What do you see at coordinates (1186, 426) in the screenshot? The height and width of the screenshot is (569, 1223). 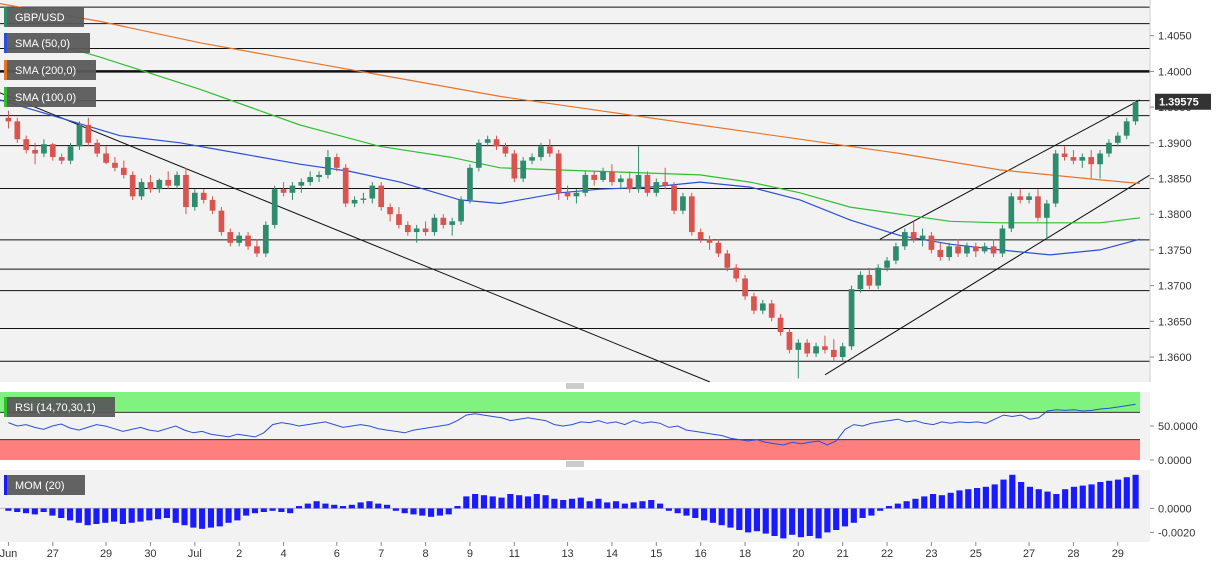 I see `rsi-axis-background` at bounding box center [1186, 426].